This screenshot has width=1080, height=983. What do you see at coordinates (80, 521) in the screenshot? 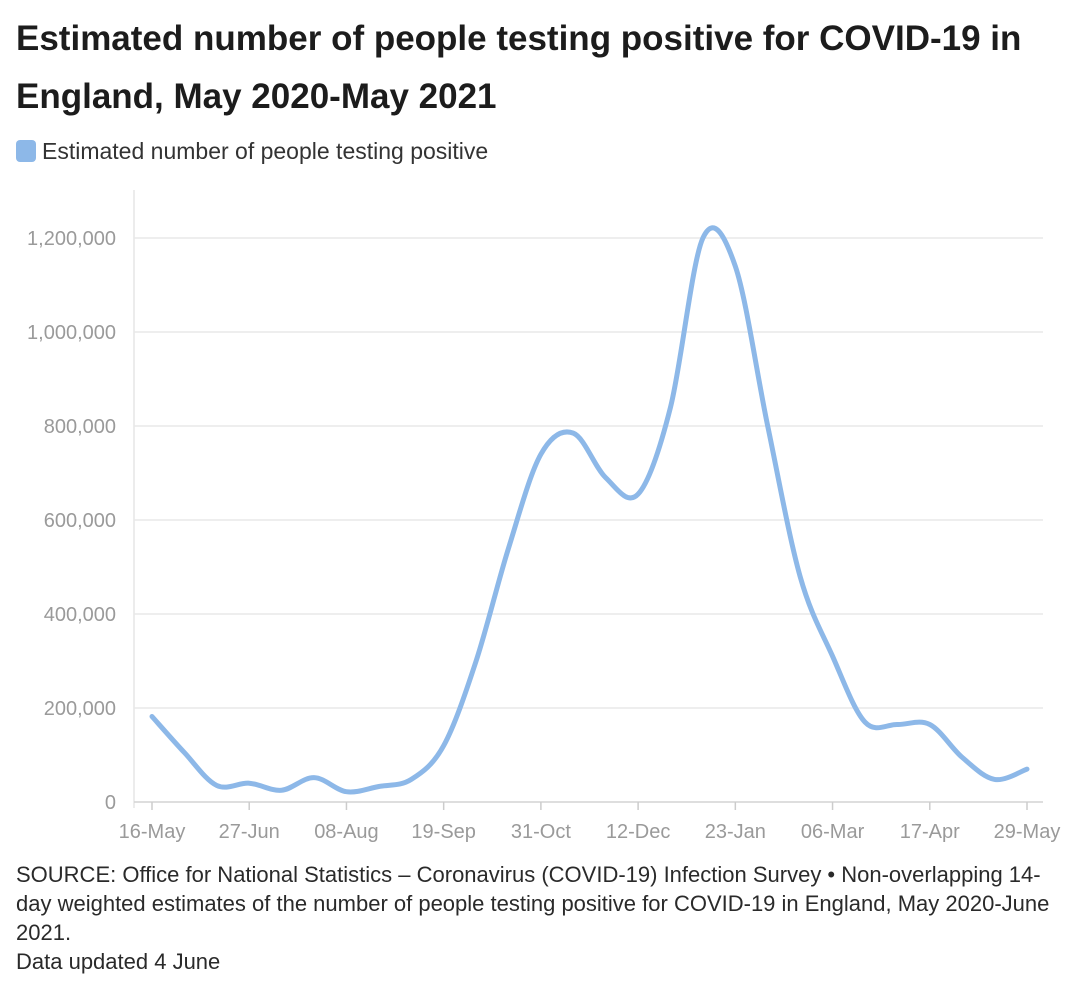
I see `y-tick-label: 600,000` at bounding box center [80, 521].